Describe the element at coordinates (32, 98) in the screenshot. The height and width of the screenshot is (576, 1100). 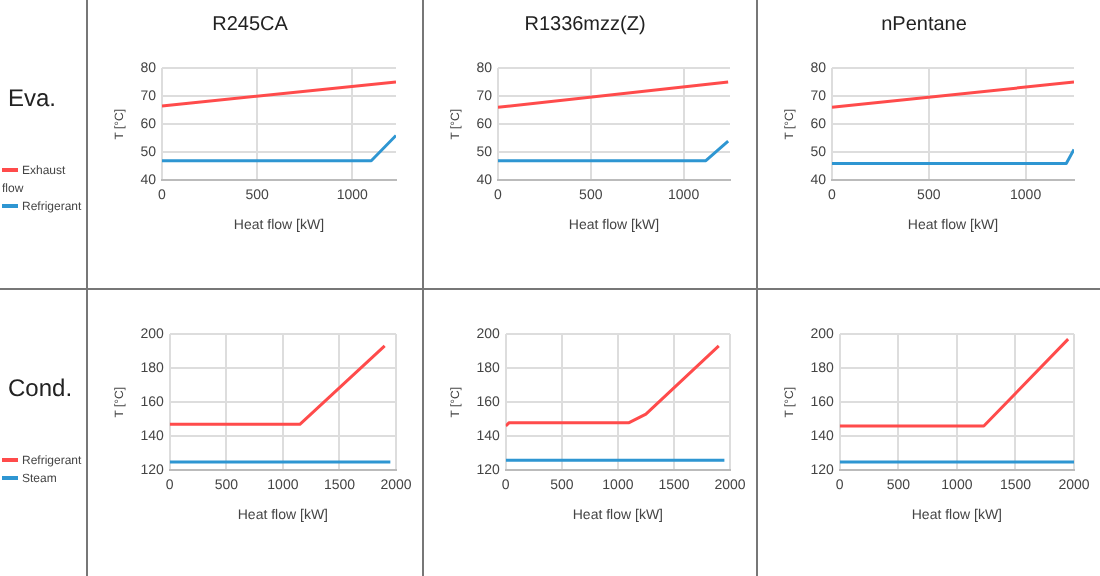
I see `text: Eva.` at that location.